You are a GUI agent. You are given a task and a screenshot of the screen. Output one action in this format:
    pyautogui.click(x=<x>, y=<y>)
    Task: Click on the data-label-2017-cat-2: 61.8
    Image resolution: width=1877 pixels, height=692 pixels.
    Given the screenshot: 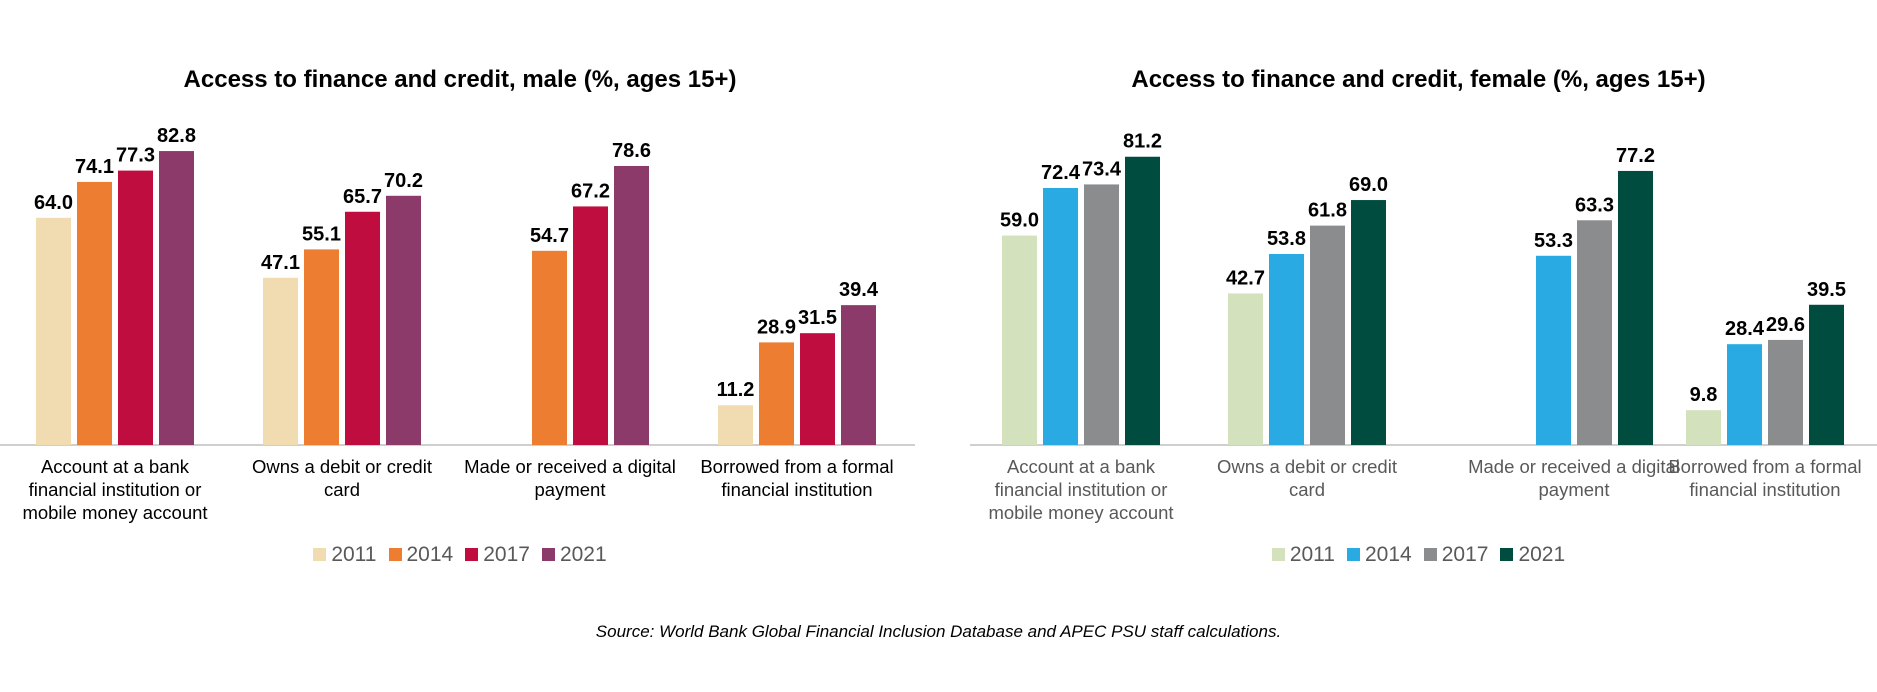 What is the action you would take?
    pyautogui.click(x=1327, y=211)
    